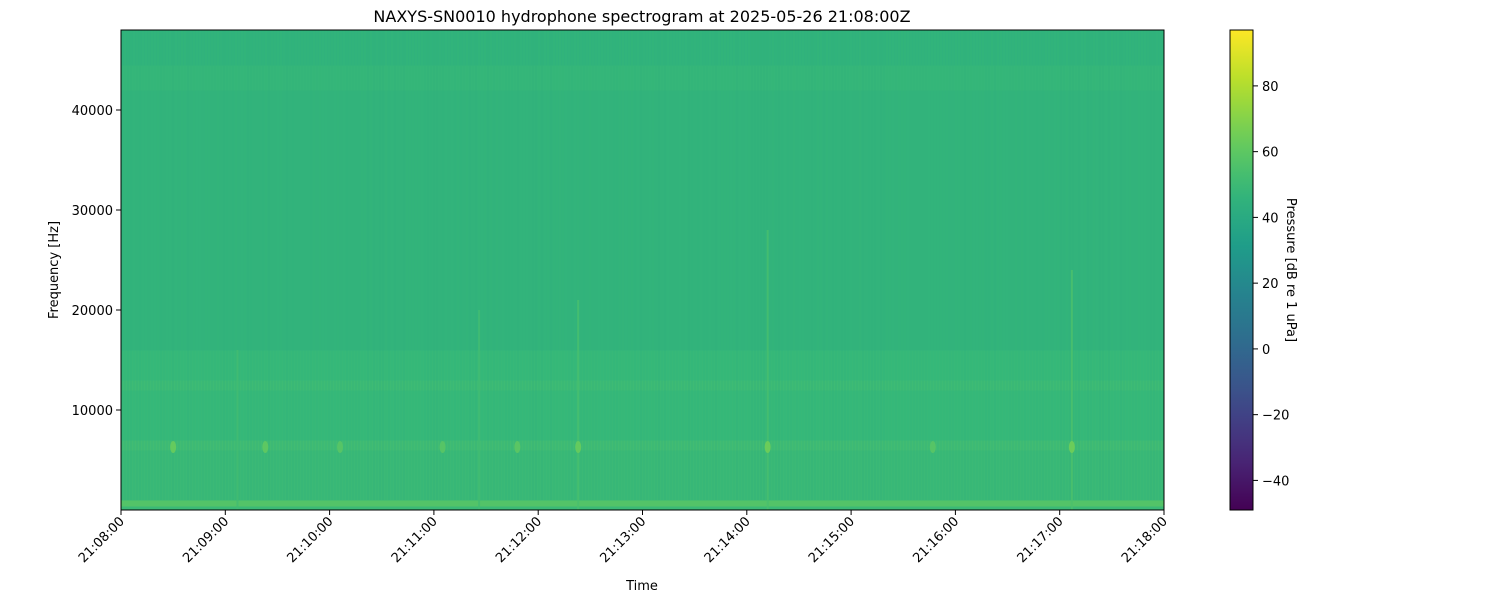 The width and height of the screenshot is (1500, 604). Describe the element at coordinates (1241, 270) in the screenshot. I see `colorbar` at that location.